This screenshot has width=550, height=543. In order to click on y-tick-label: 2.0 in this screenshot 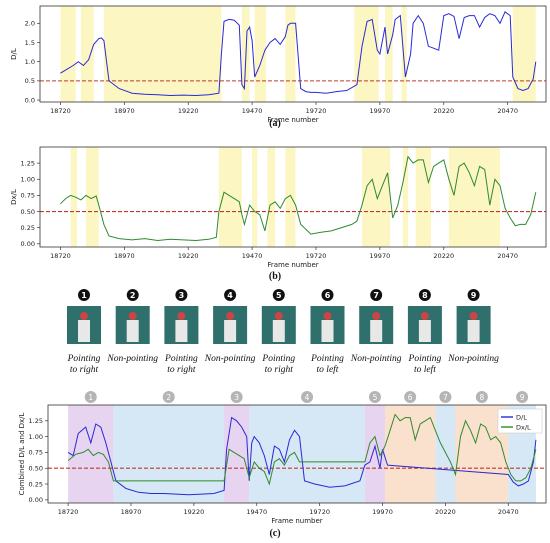, I will do `click(30, 24)`.